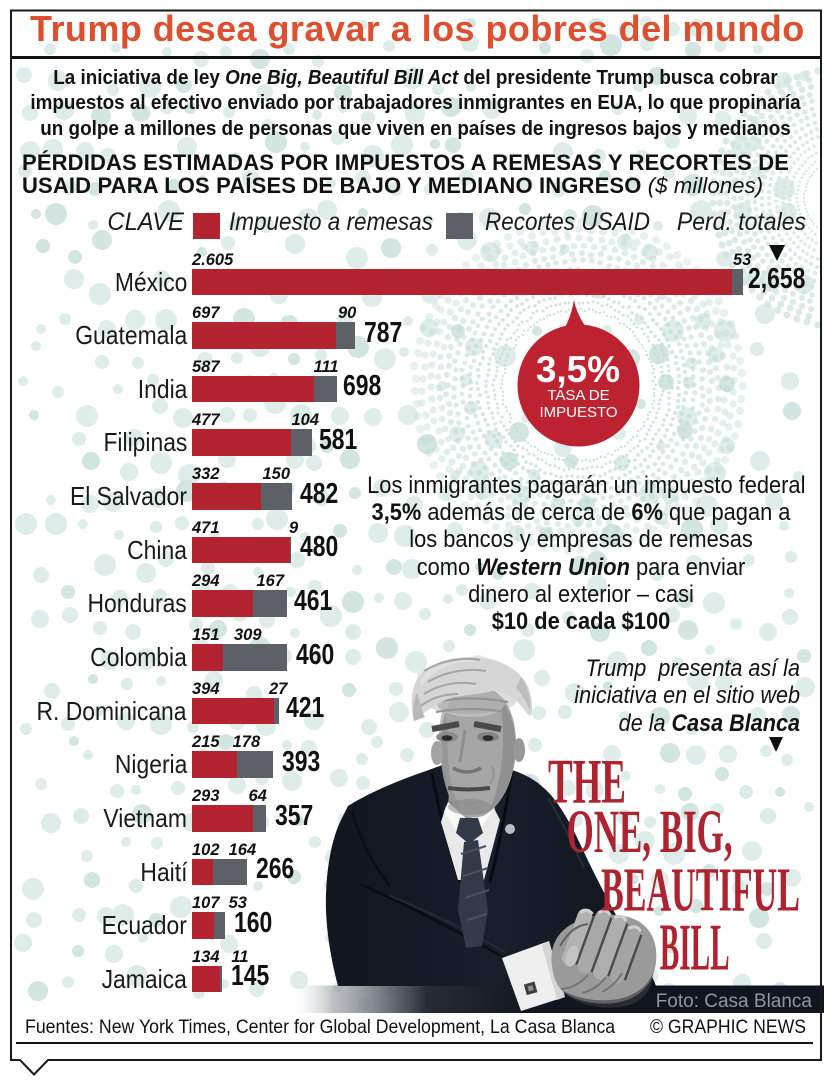 The height and width of the screenshot is (1080, 831). I want to click on svg-text: BILL, so click(695, 948).